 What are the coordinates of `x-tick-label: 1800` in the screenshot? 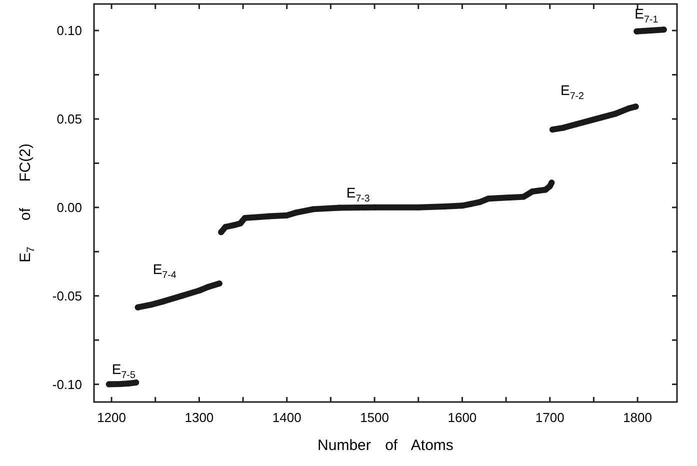 It's located at (637, 417).